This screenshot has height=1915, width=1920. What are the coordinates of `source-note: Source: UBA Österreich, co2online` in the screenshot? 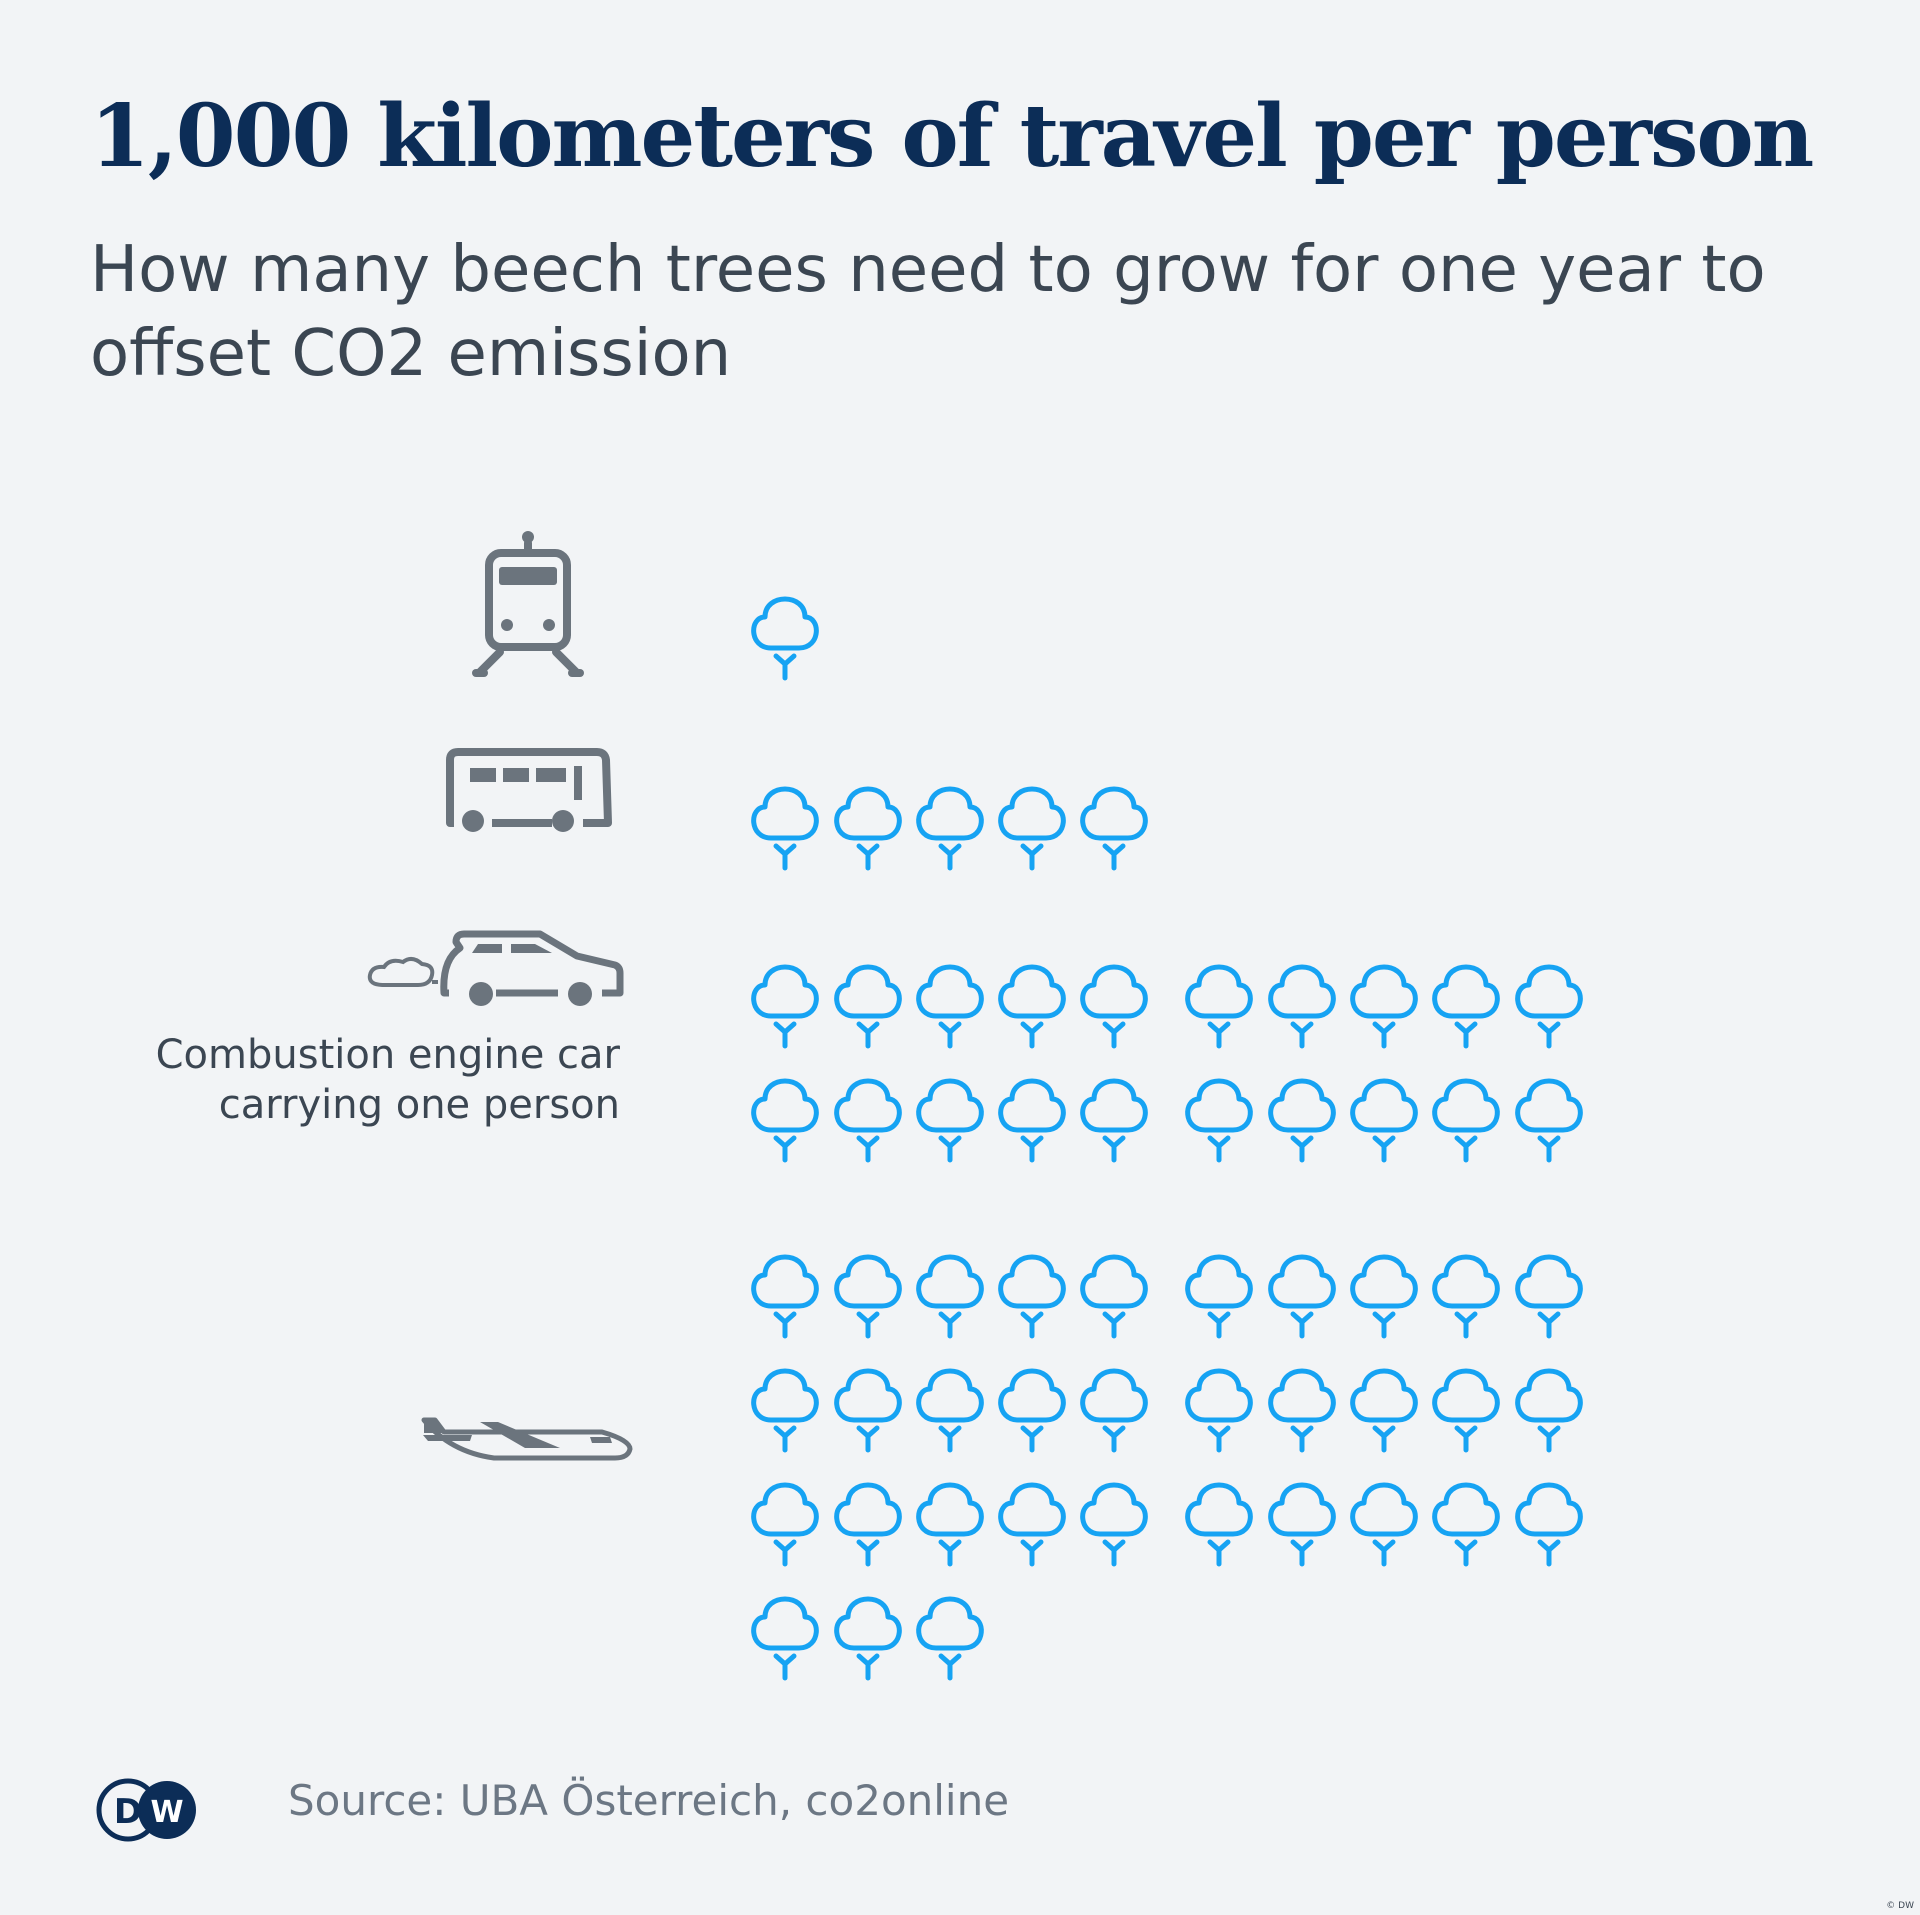 It's located at (649, 1800).